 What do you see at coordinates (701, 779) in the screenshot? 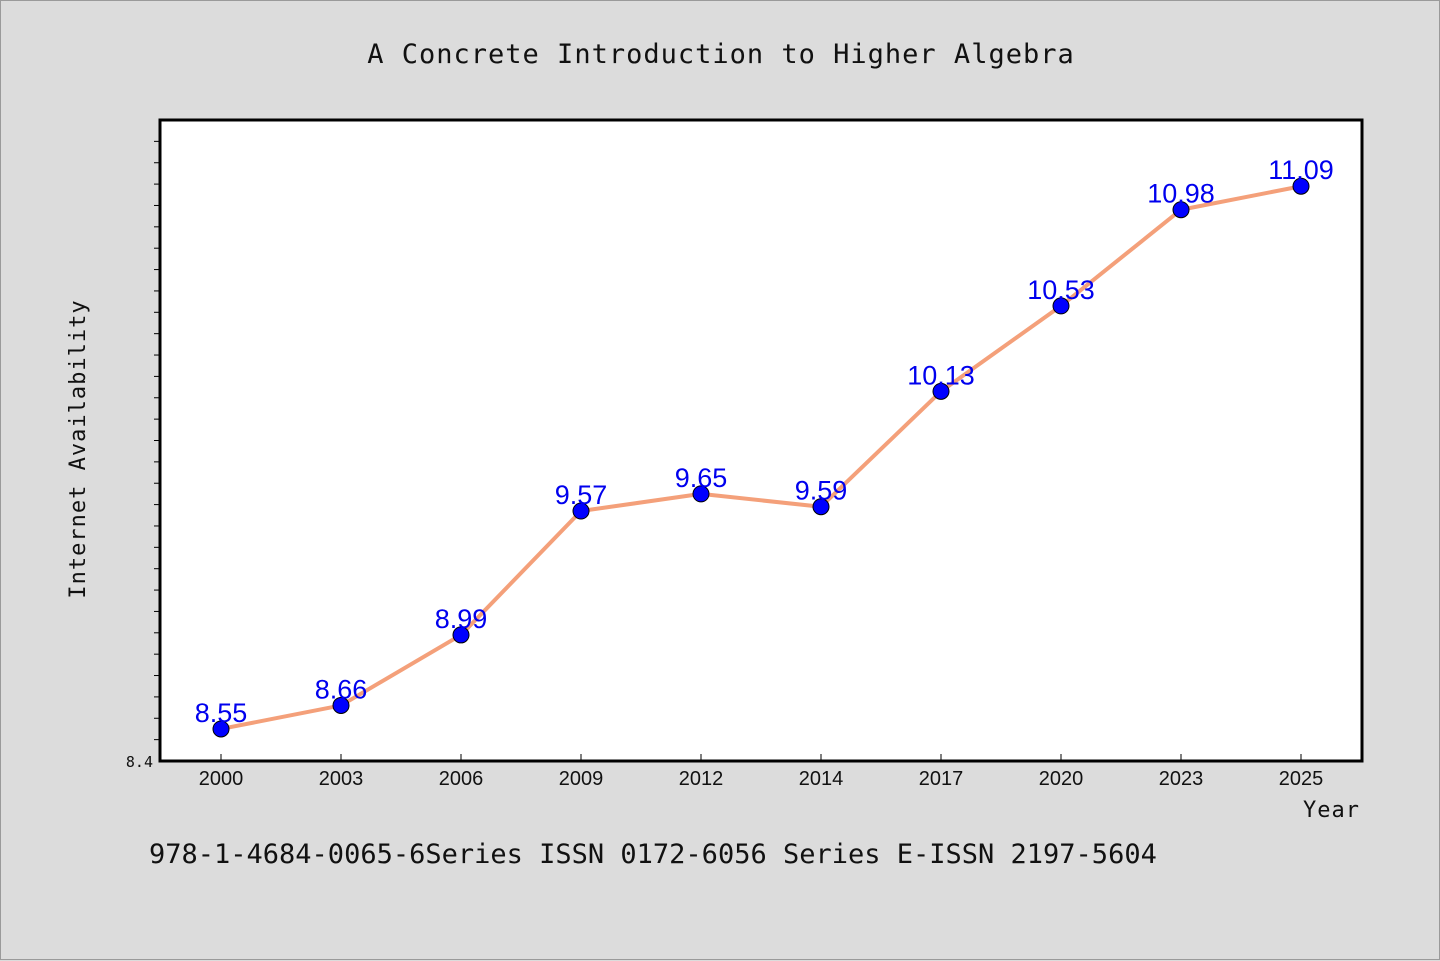
I see `x-tick-label: 2012` at bounding box center [701, 779].